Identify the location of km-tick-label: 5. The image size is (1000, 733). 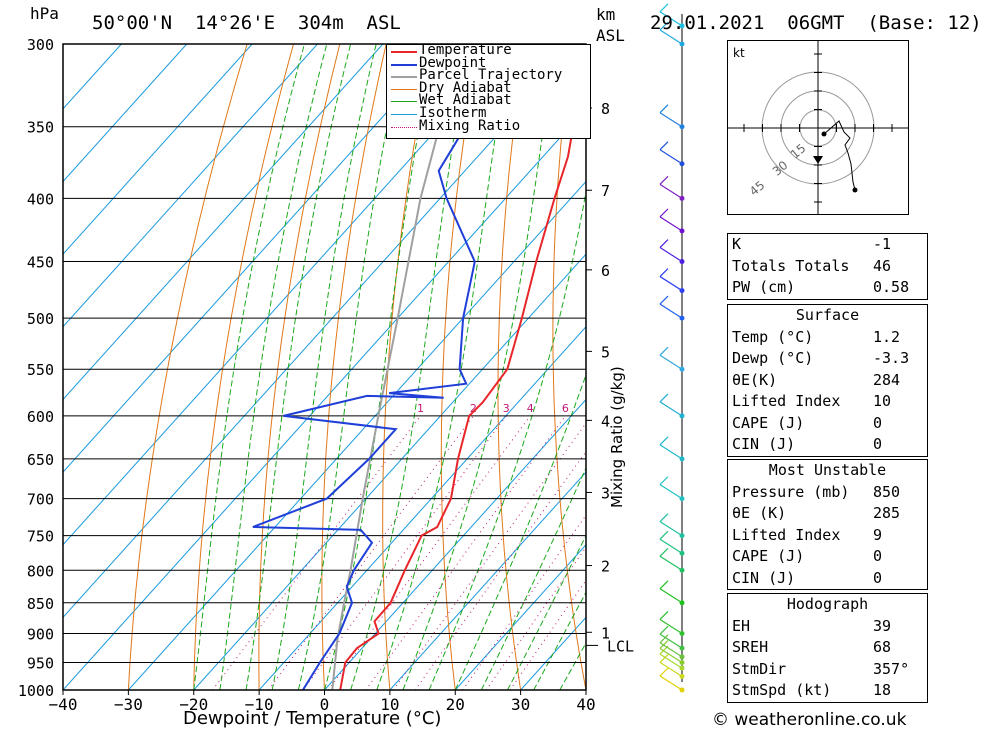
(605, 352).